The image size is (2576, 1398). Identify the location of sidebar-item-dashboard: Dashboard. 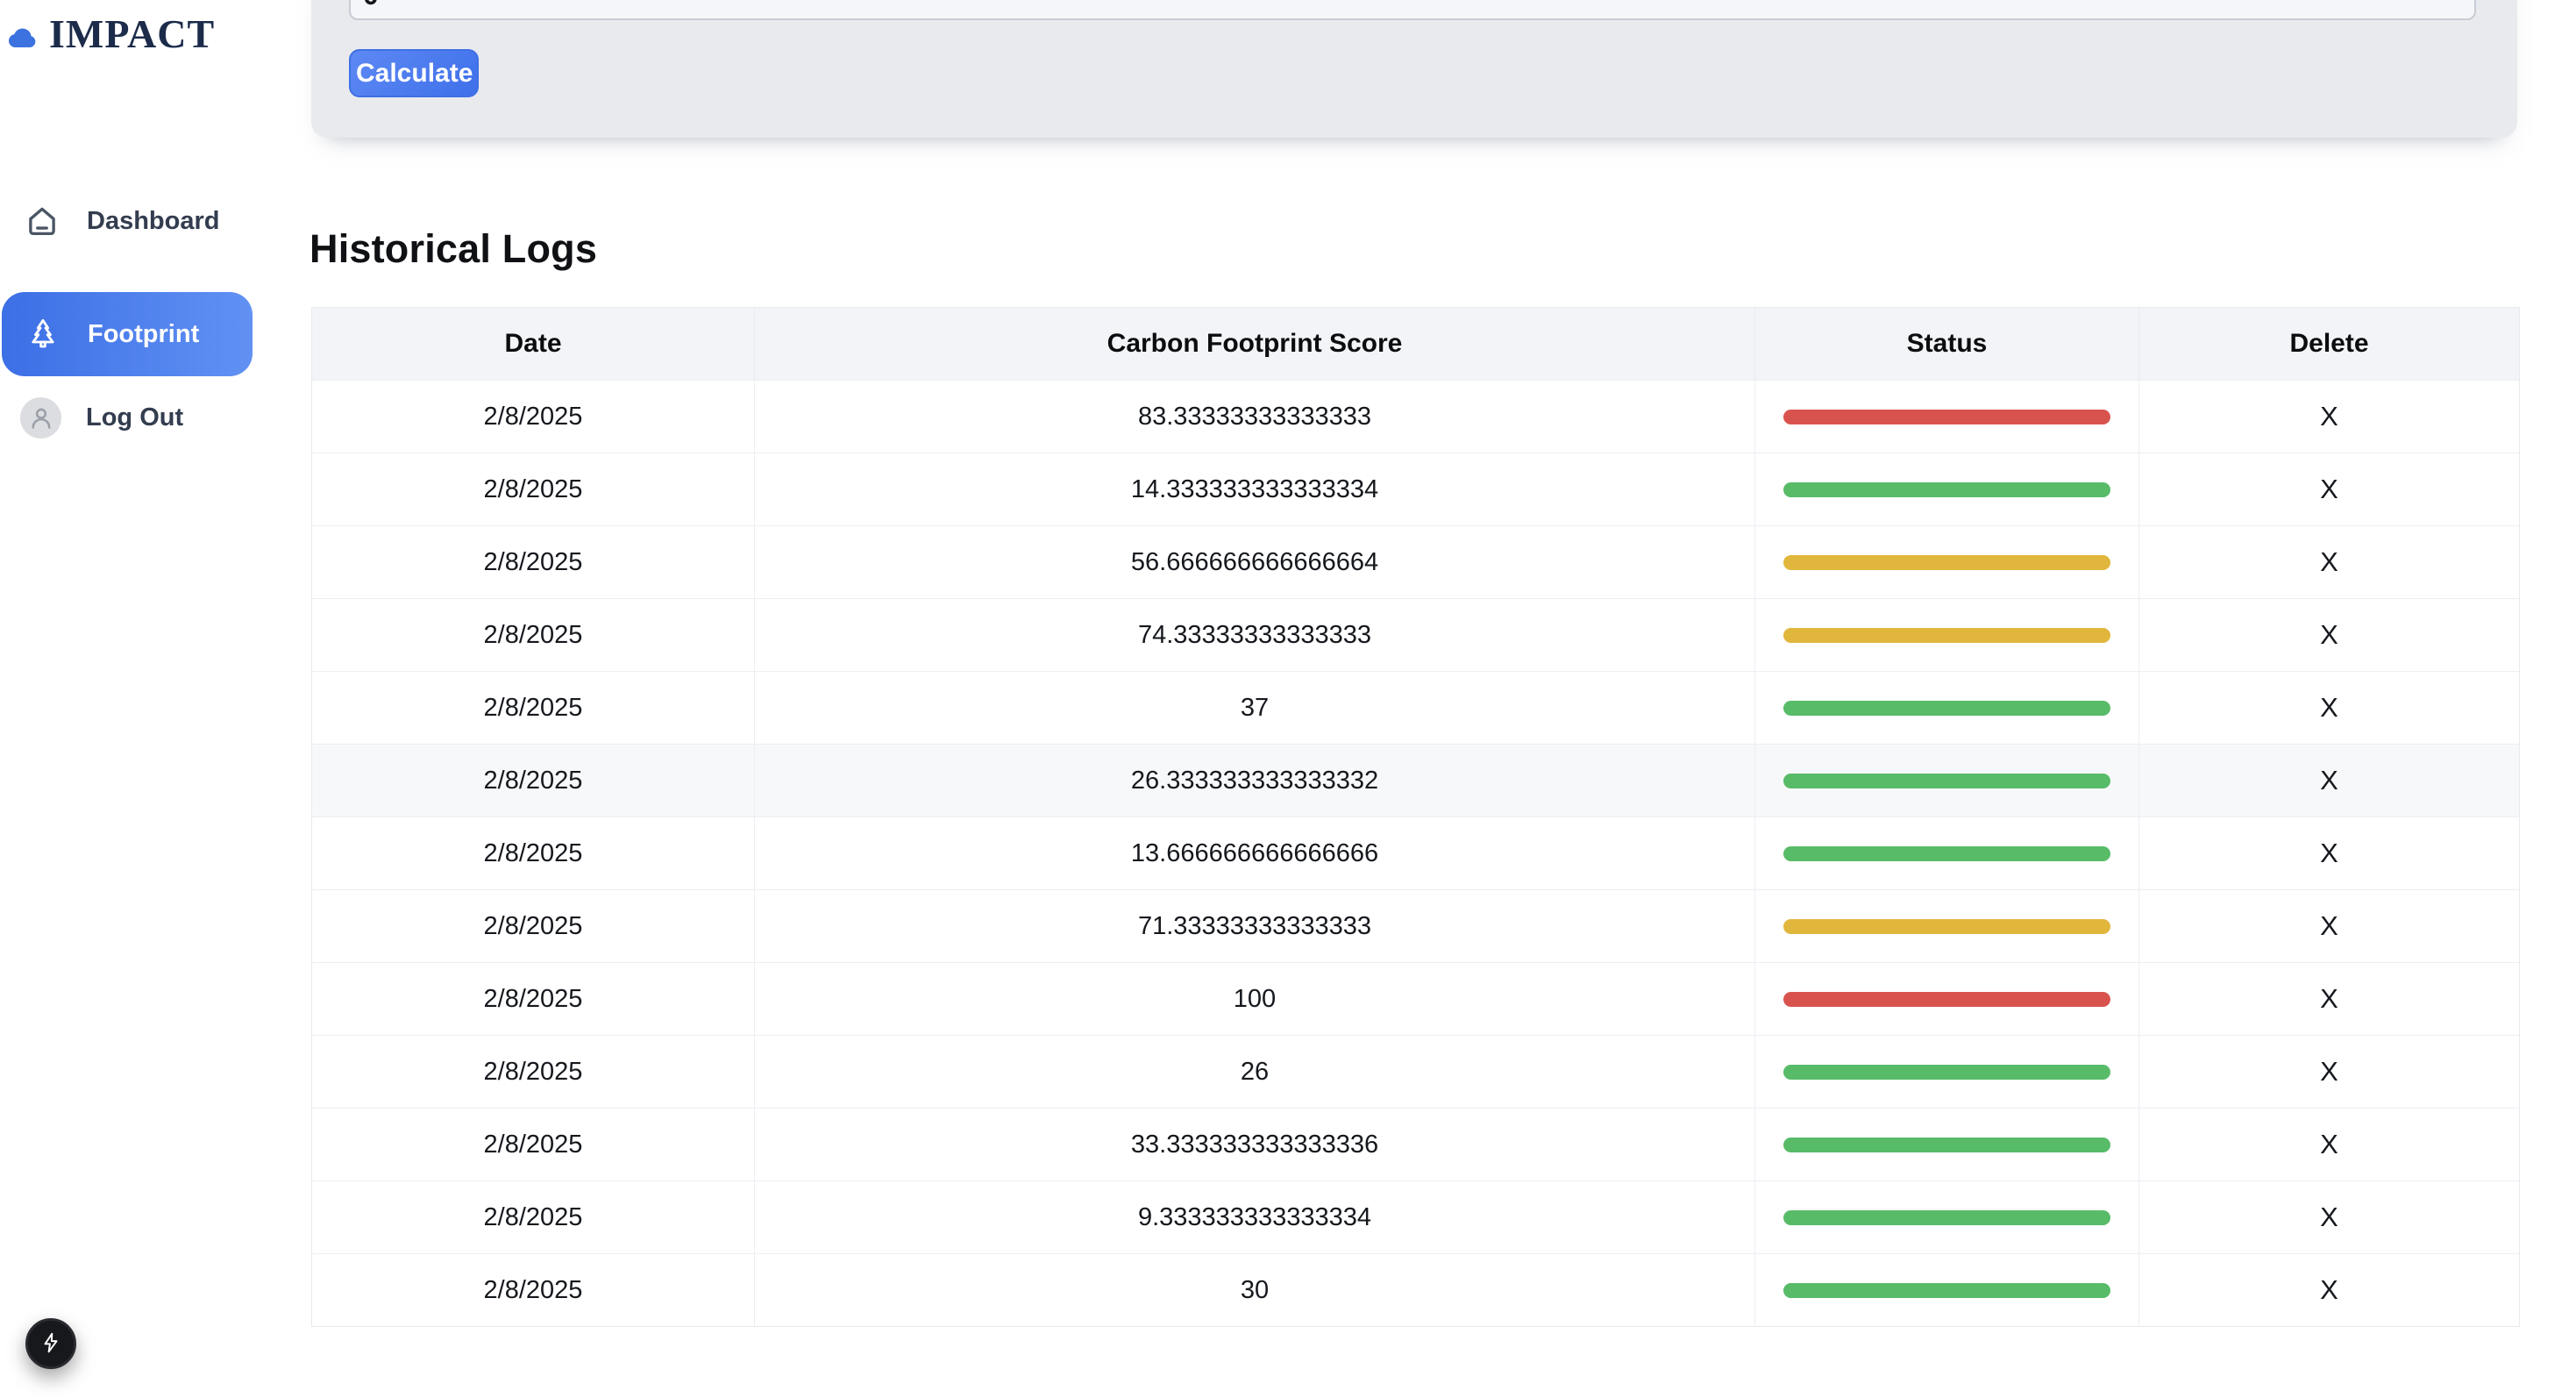
(109, 221).